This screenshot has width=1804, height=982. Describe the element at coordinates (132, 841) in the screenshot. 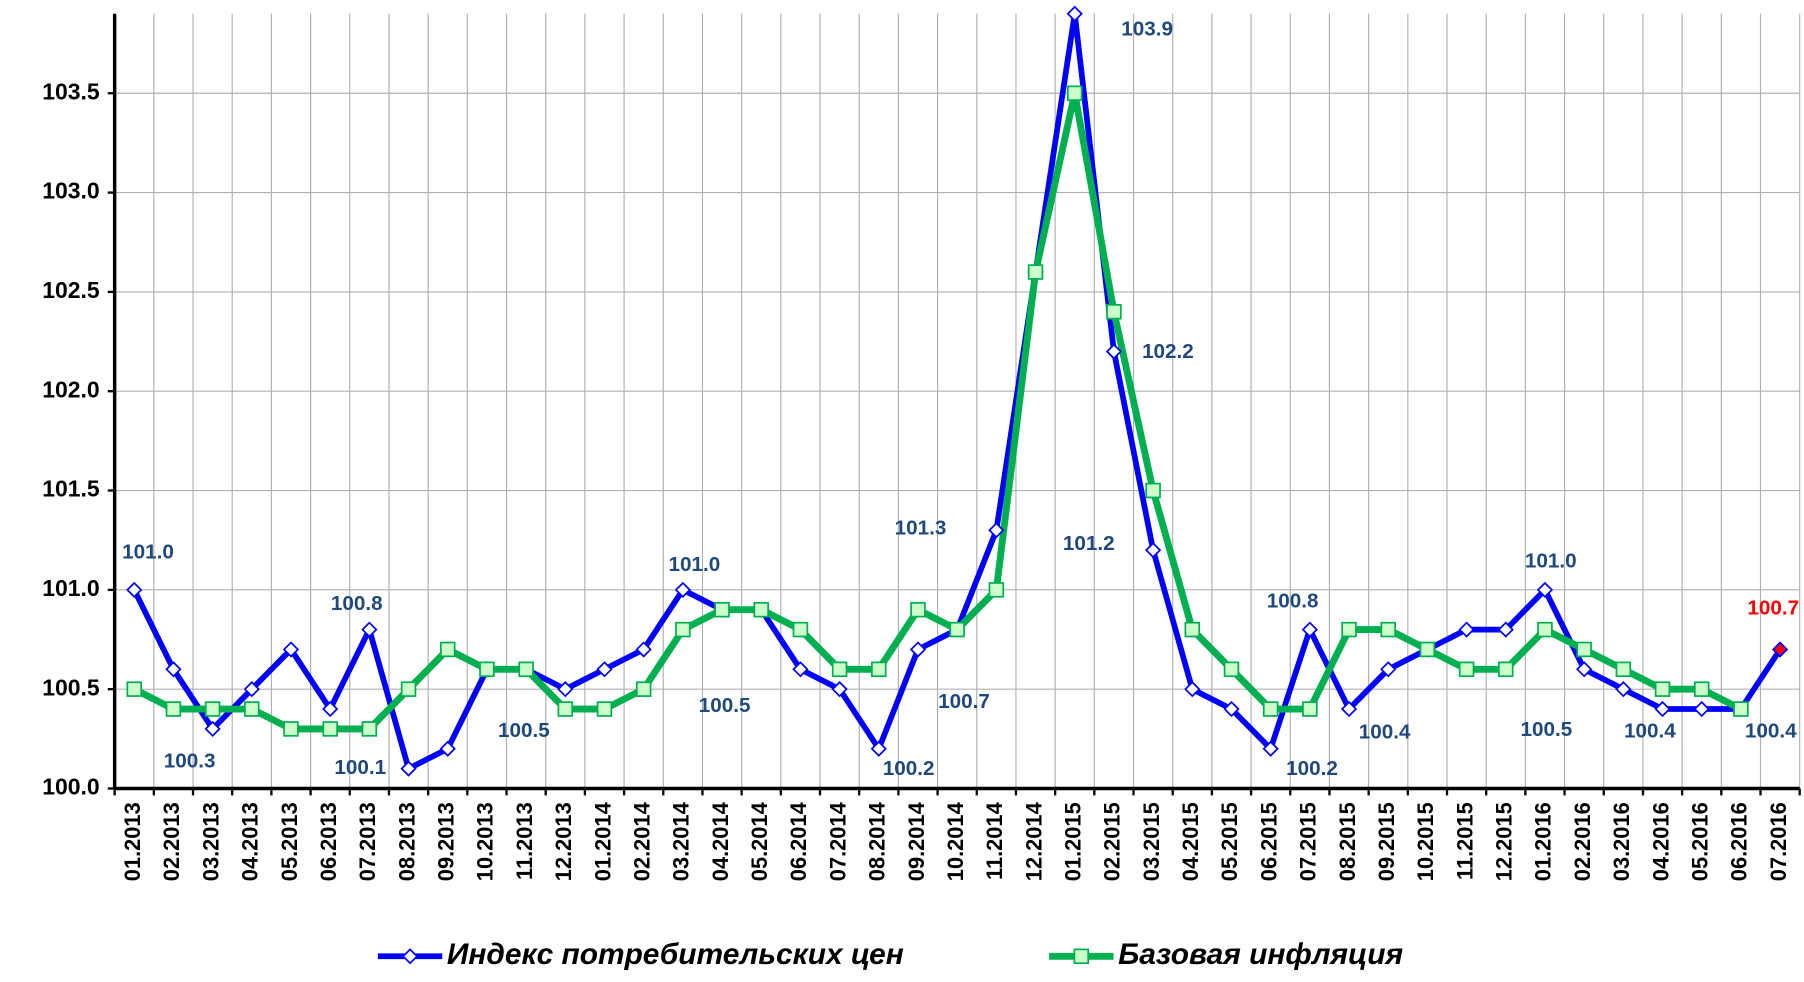

I see `x-tick-label: 01.2013` at that location.